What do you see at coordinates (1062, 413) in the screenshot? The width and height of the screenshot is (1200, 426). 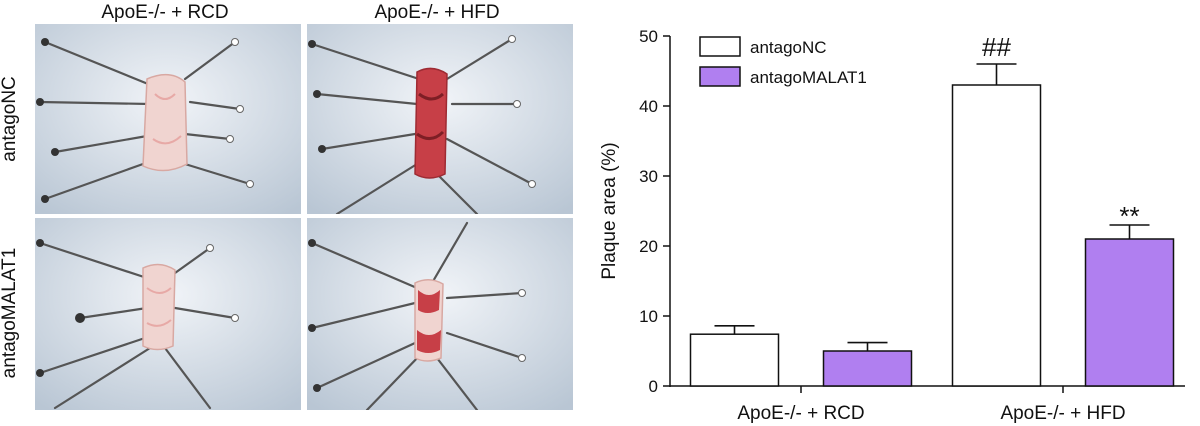 I see `x-tick-label: ApoE-/- + HFD` at bounding box center [1062, 413].